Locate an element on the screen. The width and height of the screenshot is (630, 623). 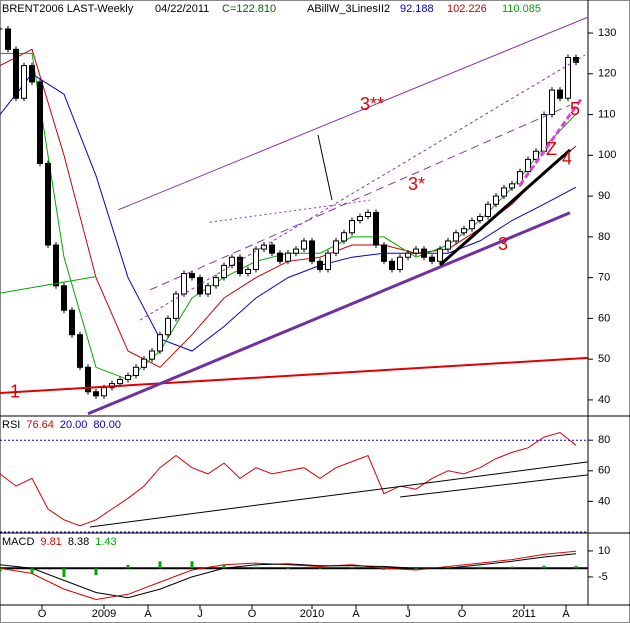
annotation: 3 is located at coordinates (503, 244).